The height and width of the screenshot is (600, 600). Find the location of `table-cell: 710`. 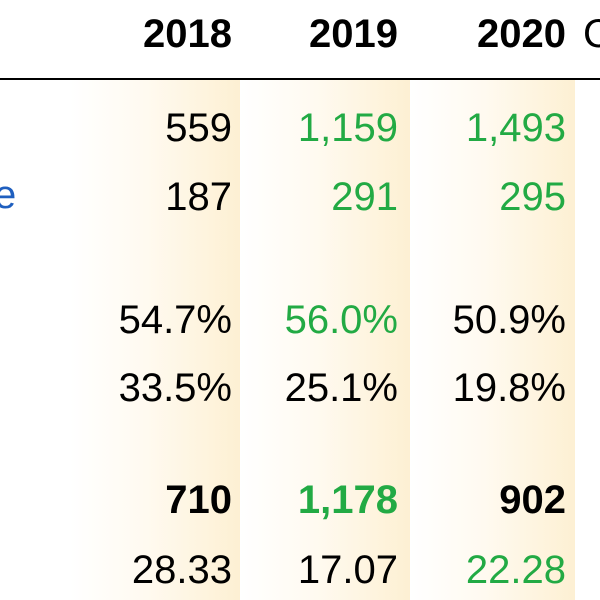

table-cell: 710 is located at coordinates (198, 500).